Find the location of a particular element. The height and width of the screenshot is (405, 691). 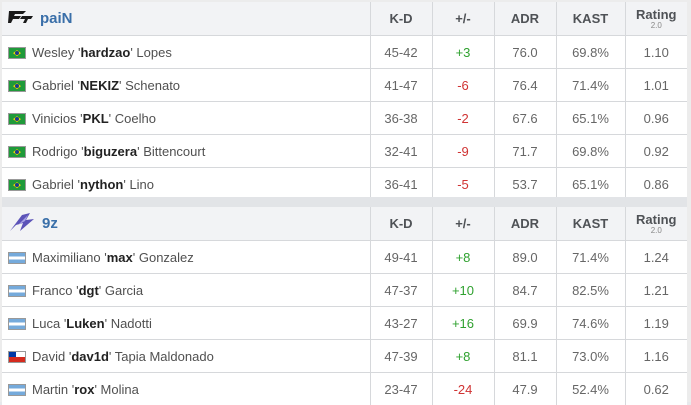

rating-value: 0.62 is located at coordinates (656, 389).